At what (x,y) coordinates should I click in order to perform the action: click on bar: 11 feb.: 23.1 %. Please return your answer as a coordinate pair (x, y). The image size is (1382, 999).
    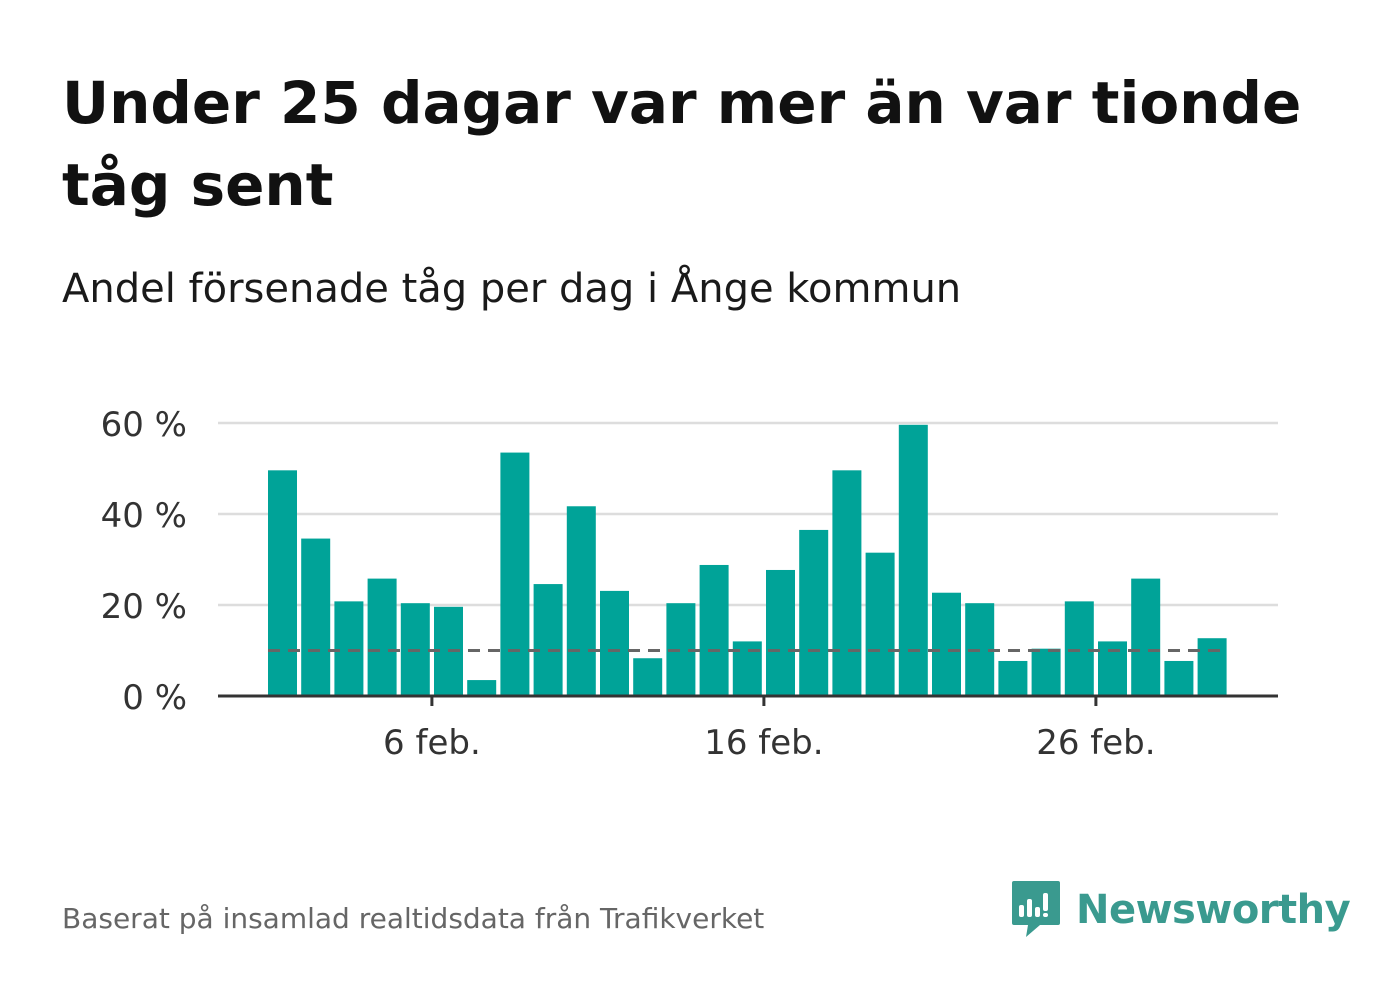
    Looking at the image, I should click on (614, 643).